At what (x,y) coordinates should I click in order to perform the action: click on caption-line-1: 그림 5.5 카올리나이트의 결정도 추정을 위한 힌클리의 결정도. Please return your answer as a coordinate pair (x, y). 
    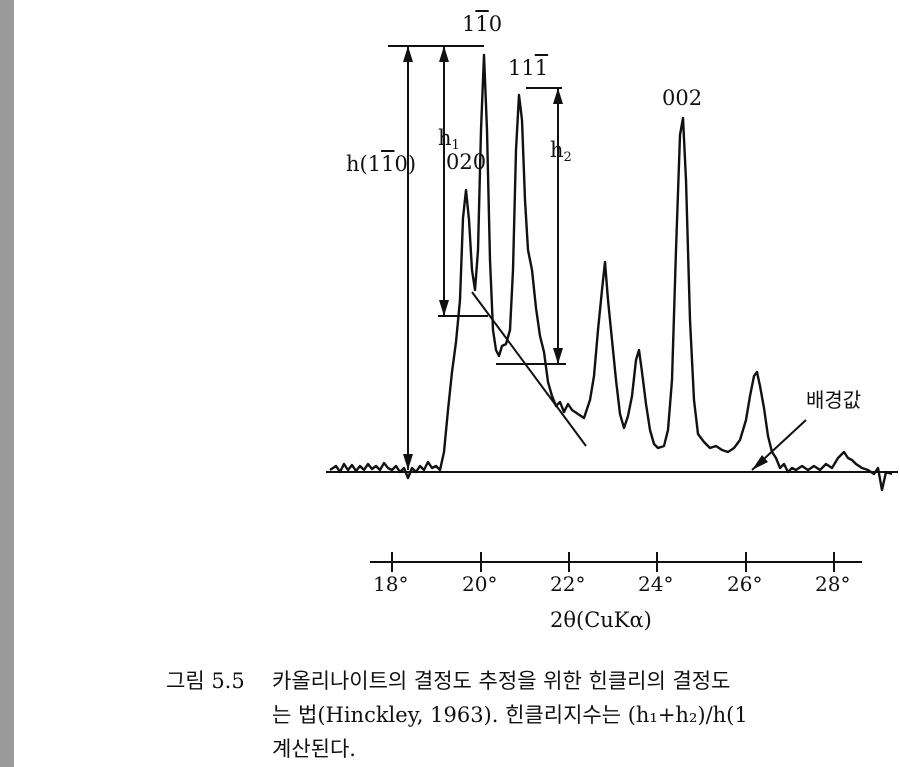
    Looking at the image, I should click on (533, 681).